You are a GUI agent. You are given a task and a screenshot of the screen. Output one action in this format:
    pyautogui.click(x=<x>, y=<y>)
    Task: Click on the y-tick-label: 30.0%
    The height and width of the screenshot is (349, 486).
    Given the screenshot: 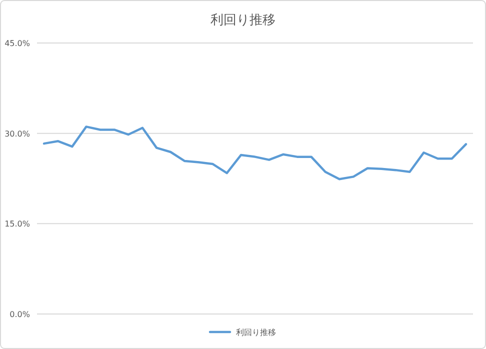 What is the action you would take?
    pyautogui.click(x=17, y=133)
    